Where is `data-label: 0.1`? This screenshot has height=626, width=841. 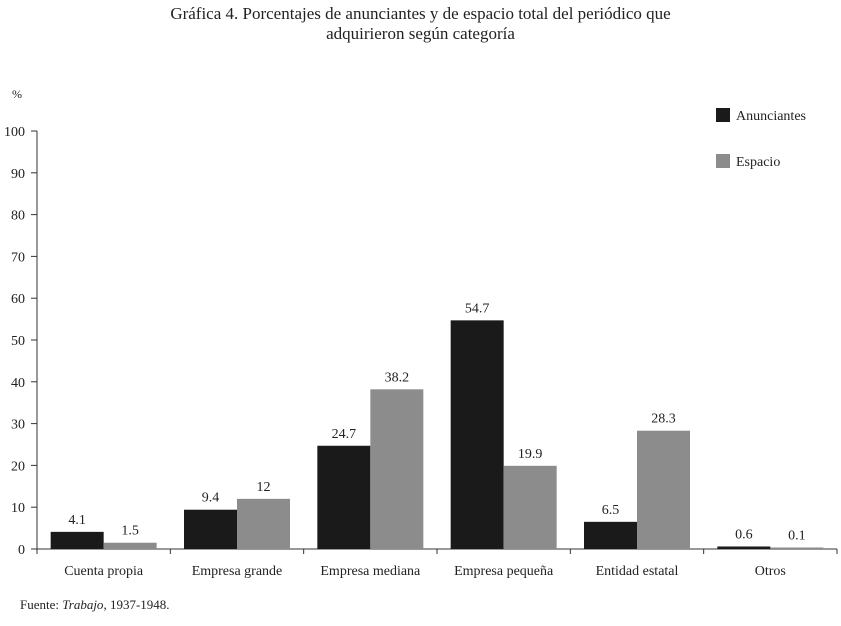
data-label: 0.1 is located at coordinates (797, 536).